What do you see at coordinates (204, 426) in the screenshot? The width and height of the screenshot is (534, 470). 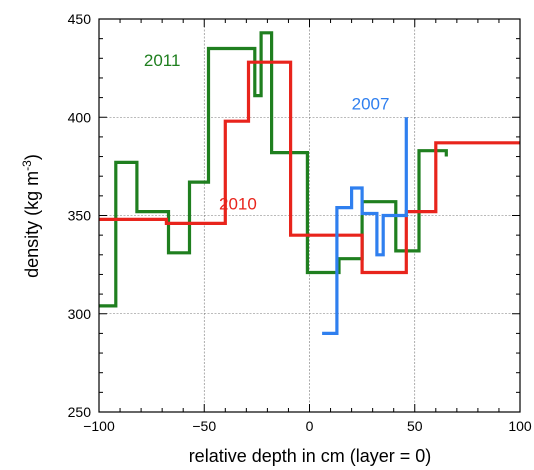 I see `x-tick-label: −50` at bounding box center [204, 426].